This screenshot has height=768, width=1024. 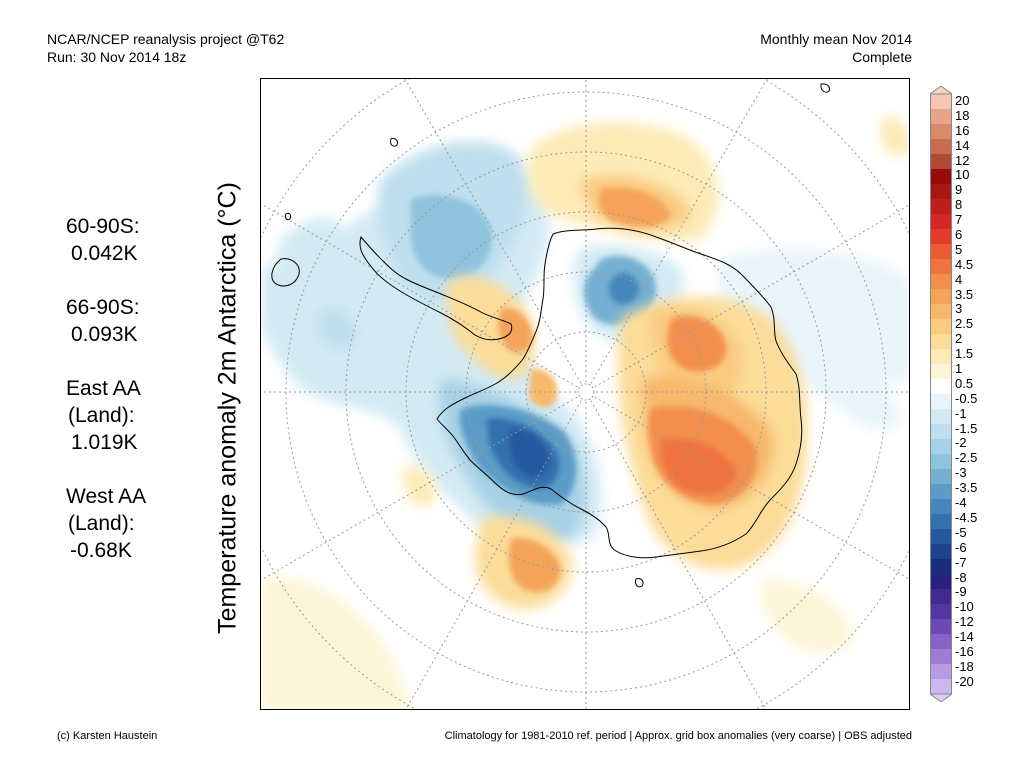 What do you see at coordinates (959, 369) in the screenshot?
I see `colorbar-tick-label: 1` at bounding box center [959, 369].